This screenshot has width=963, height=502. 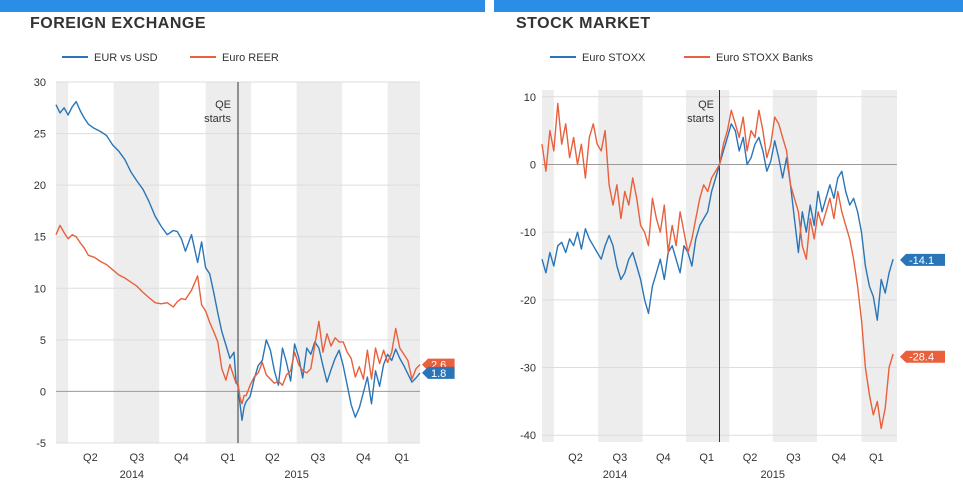 What do you see at coordinates (765, 58) in the screenshot?
I see `legend-label: Euro STOXX Banks` at bounding box center [765, 58].